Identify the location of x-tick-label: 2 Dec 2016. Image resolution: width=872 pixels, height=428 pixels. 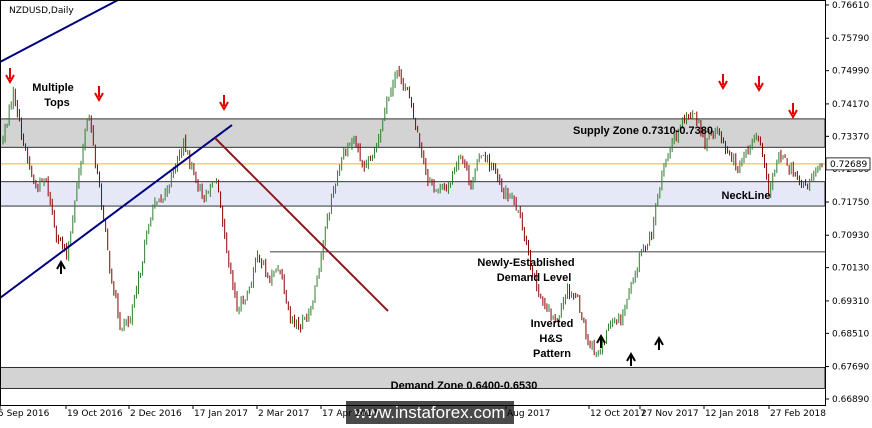
(156, 414).